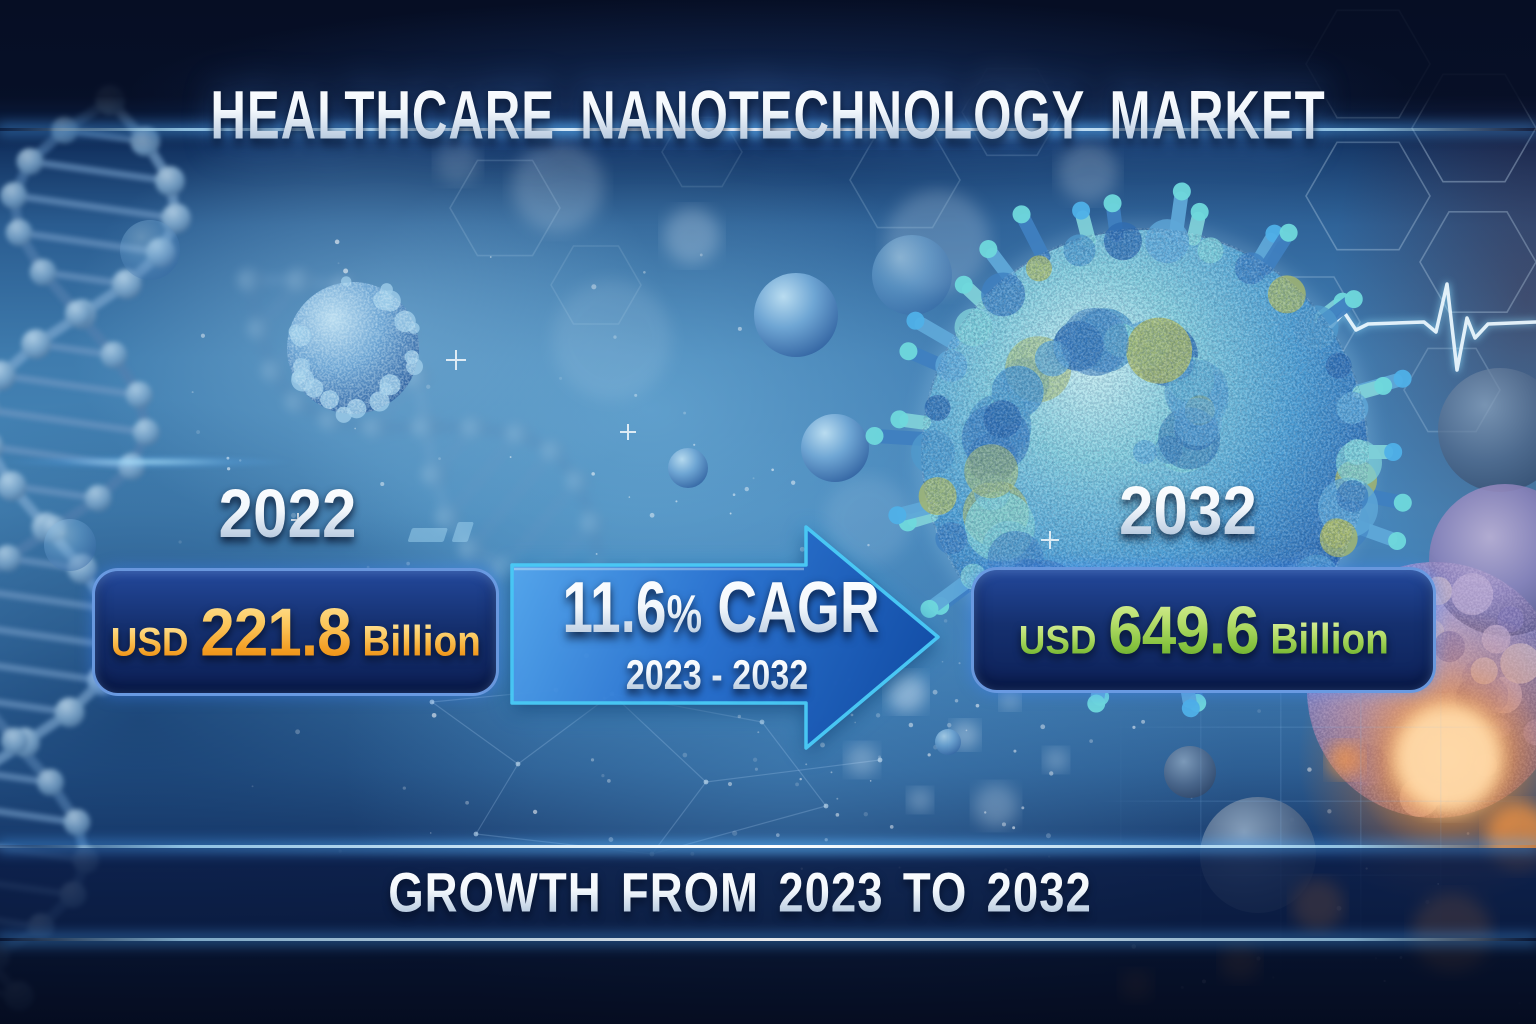 The image size is (1536, 1024). I want to click on footer-streak-bottom, so click(768, 939).